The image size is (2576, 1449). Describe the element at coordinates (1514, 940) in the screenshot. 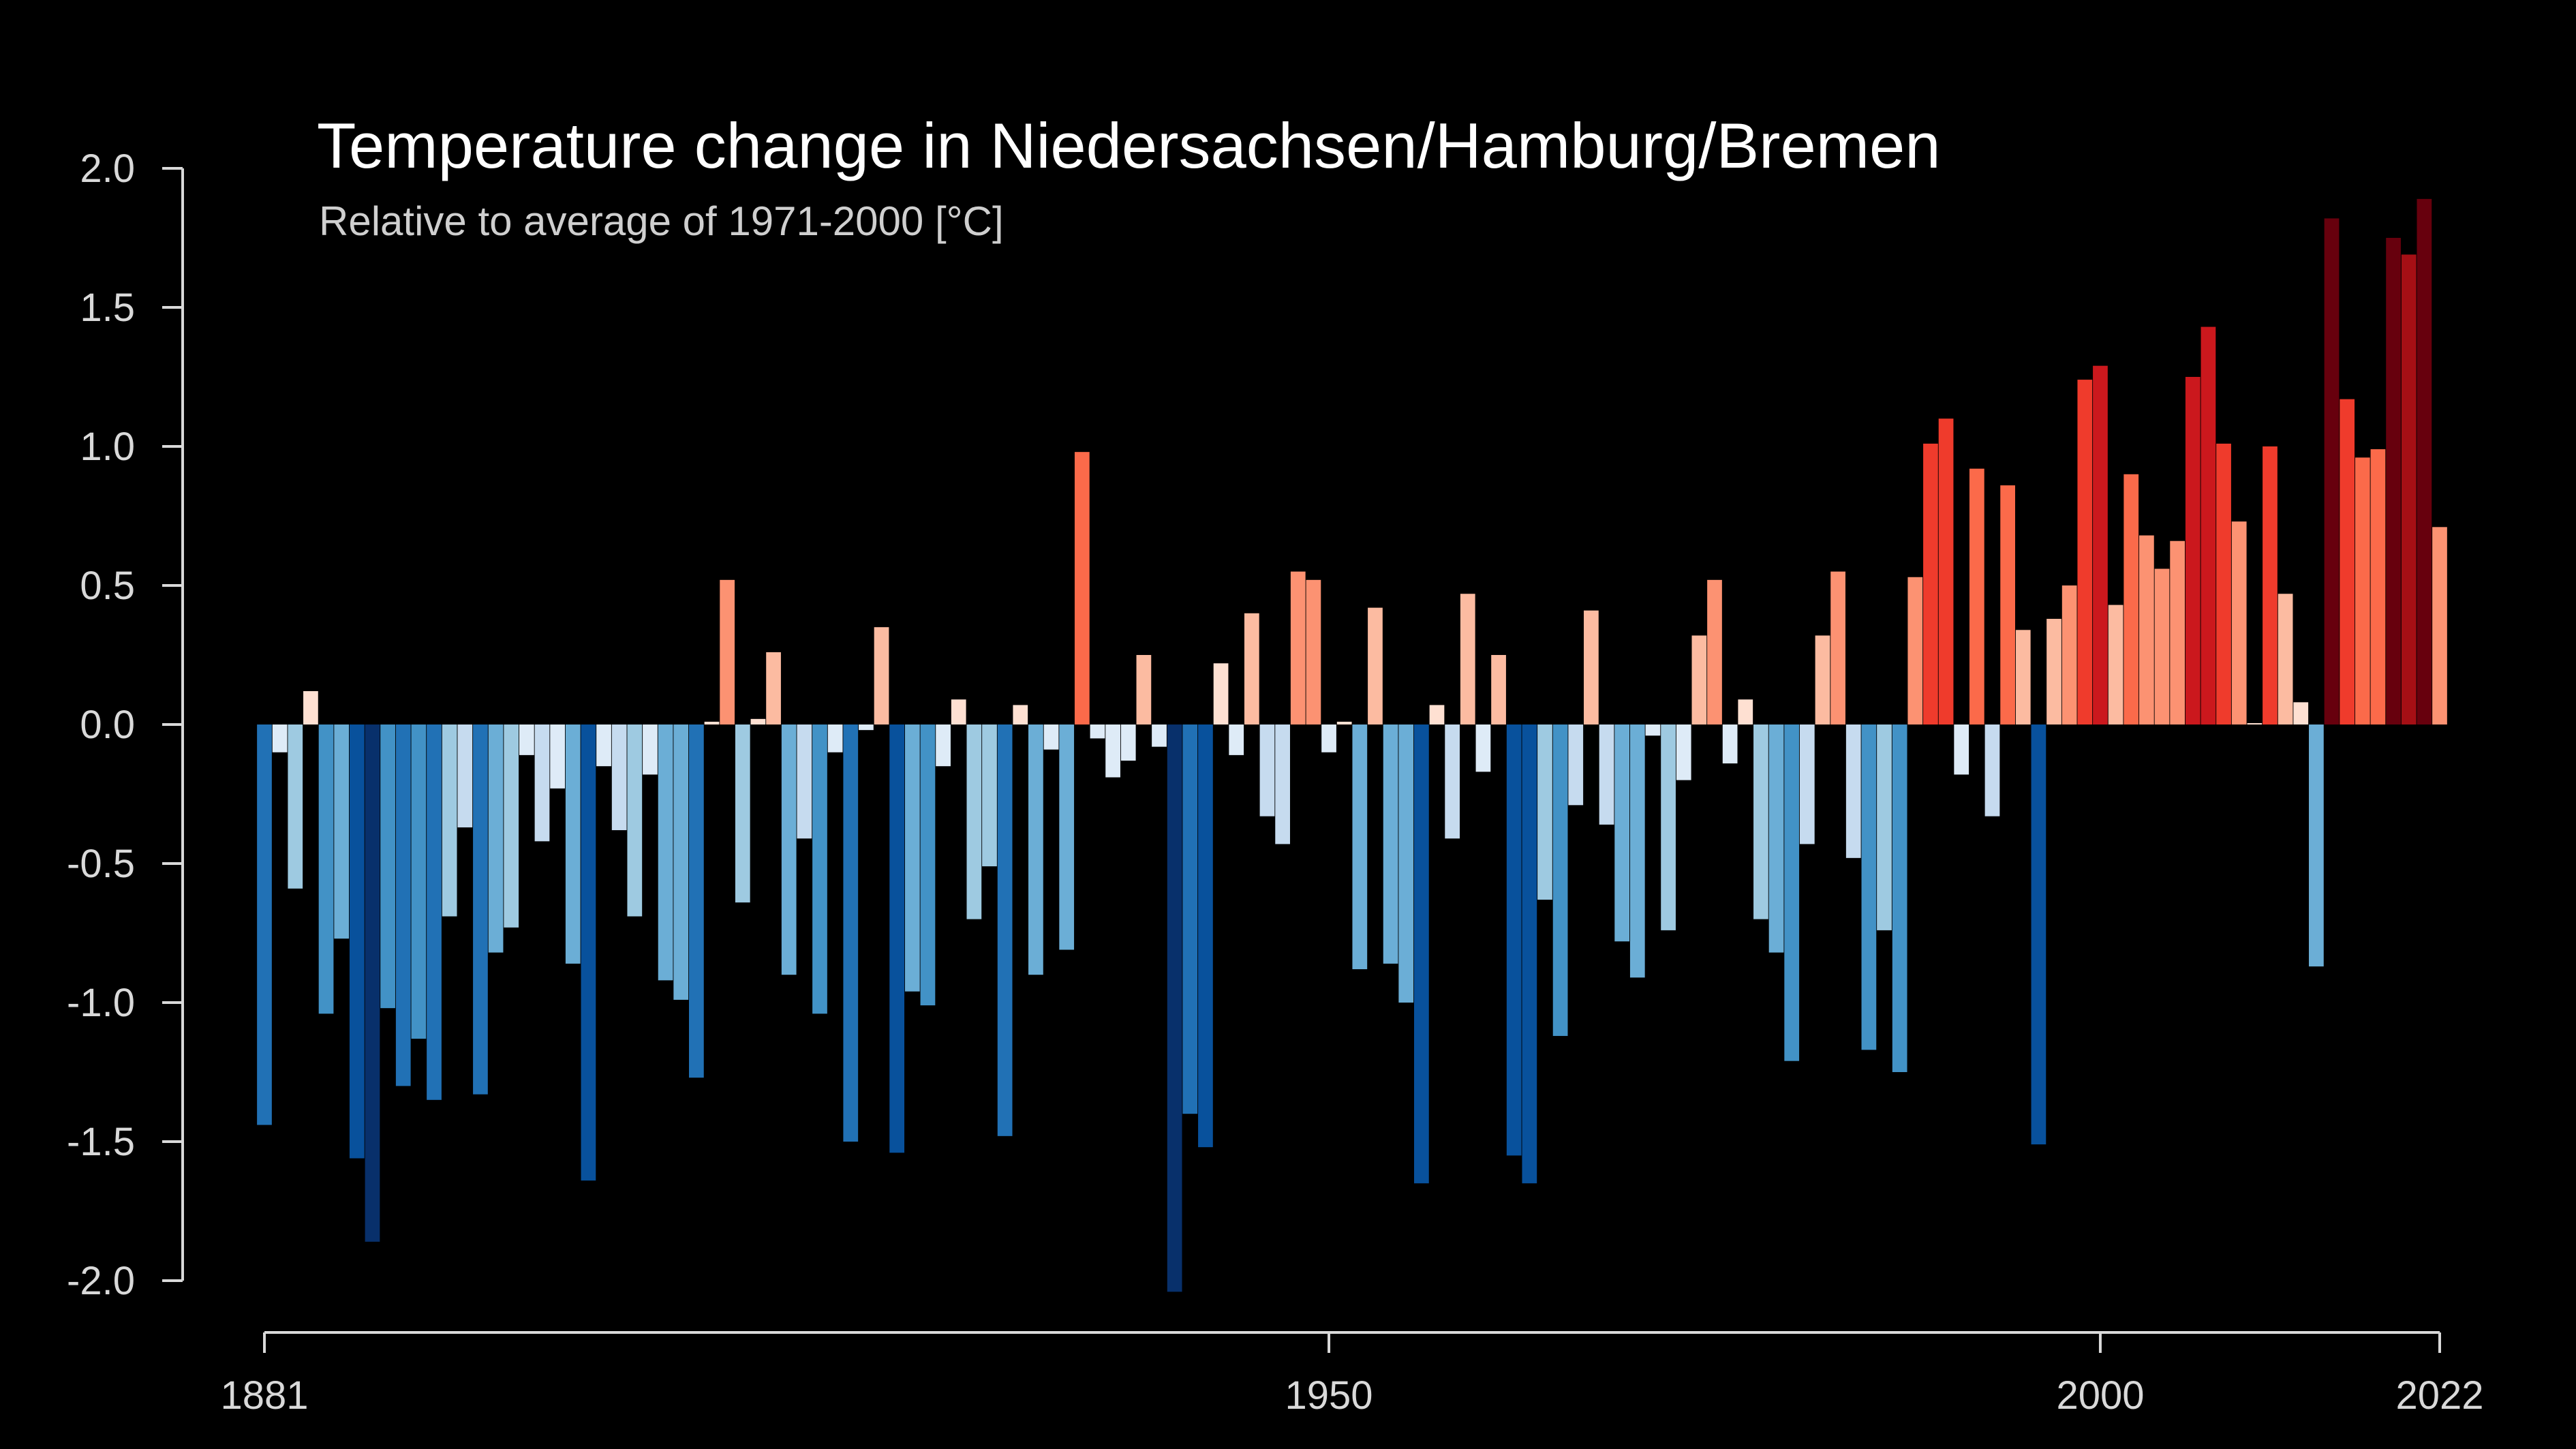

I see `bar-1962` at that location.